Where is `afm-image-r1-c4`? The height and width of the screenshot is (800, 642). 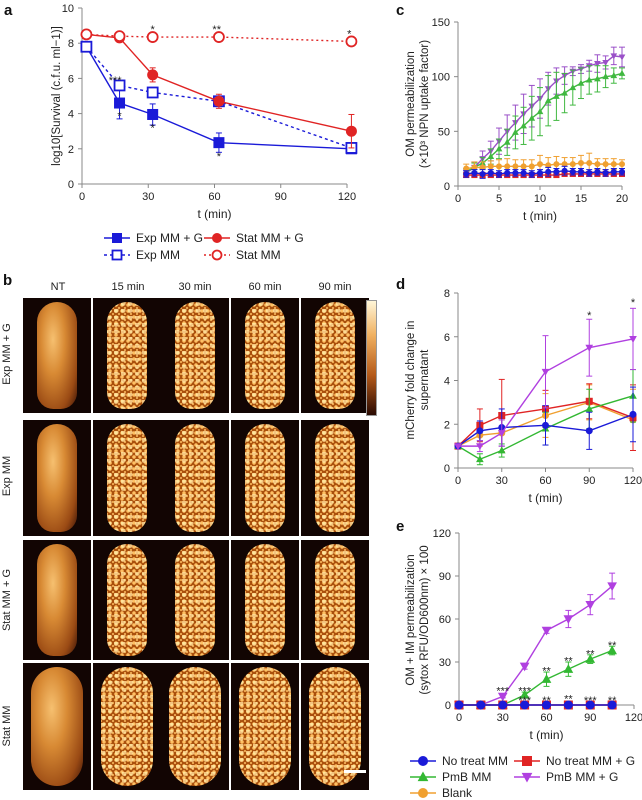
afm-image-r1-c4 is located at coordinates (265, 355).